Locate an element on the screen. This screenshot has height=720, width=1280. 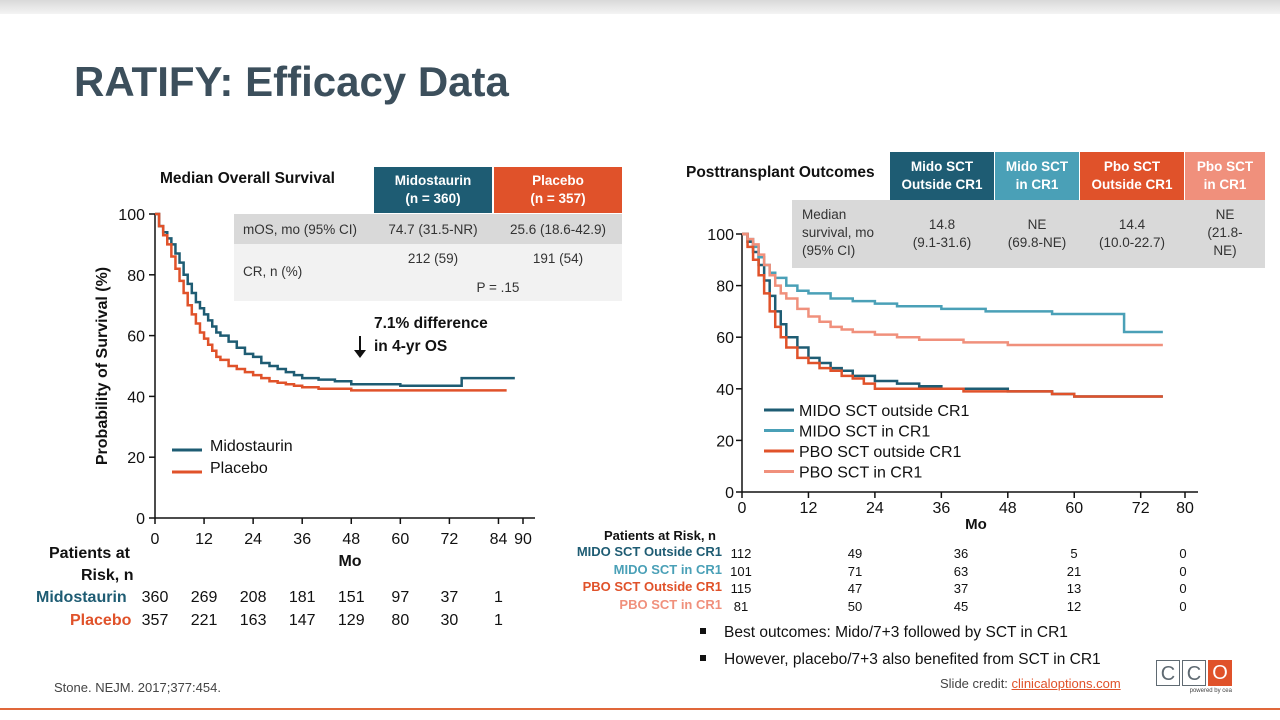
left-series-line-placebo is located at coordinates (331, 302).